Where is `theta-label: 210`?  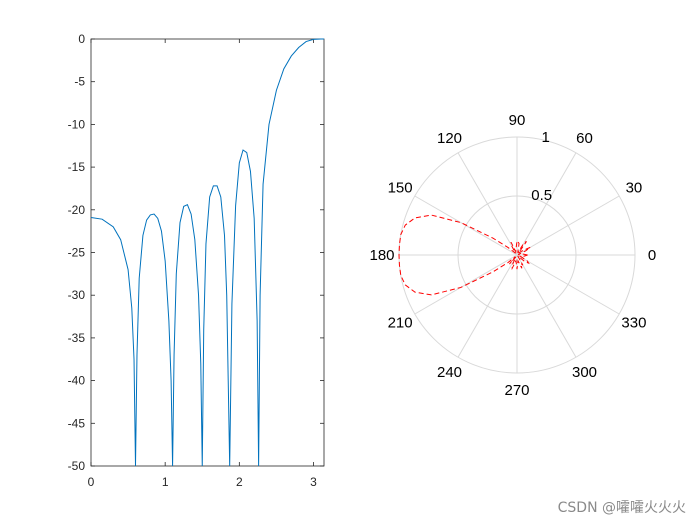
theta-label: 210 is located at coordinates (400, 323).